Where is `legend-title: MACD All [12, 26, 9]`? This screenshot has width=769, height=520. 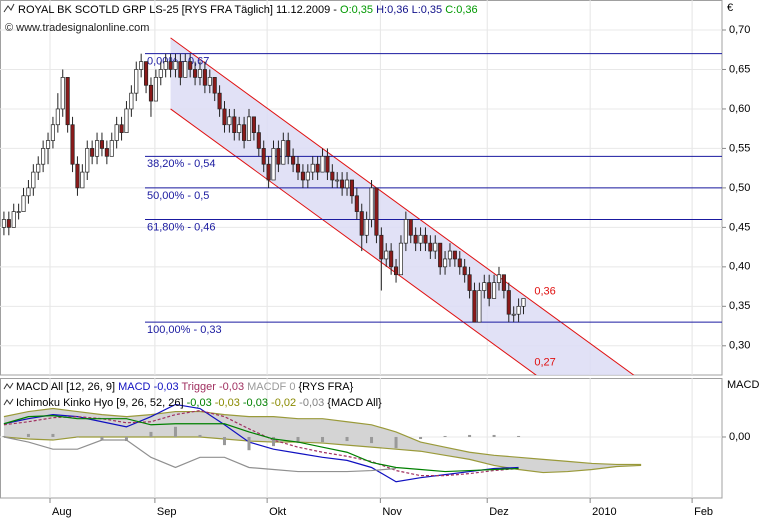
legend-title: MACD All [12, 26, 9] is located at coordinates (65, 387).